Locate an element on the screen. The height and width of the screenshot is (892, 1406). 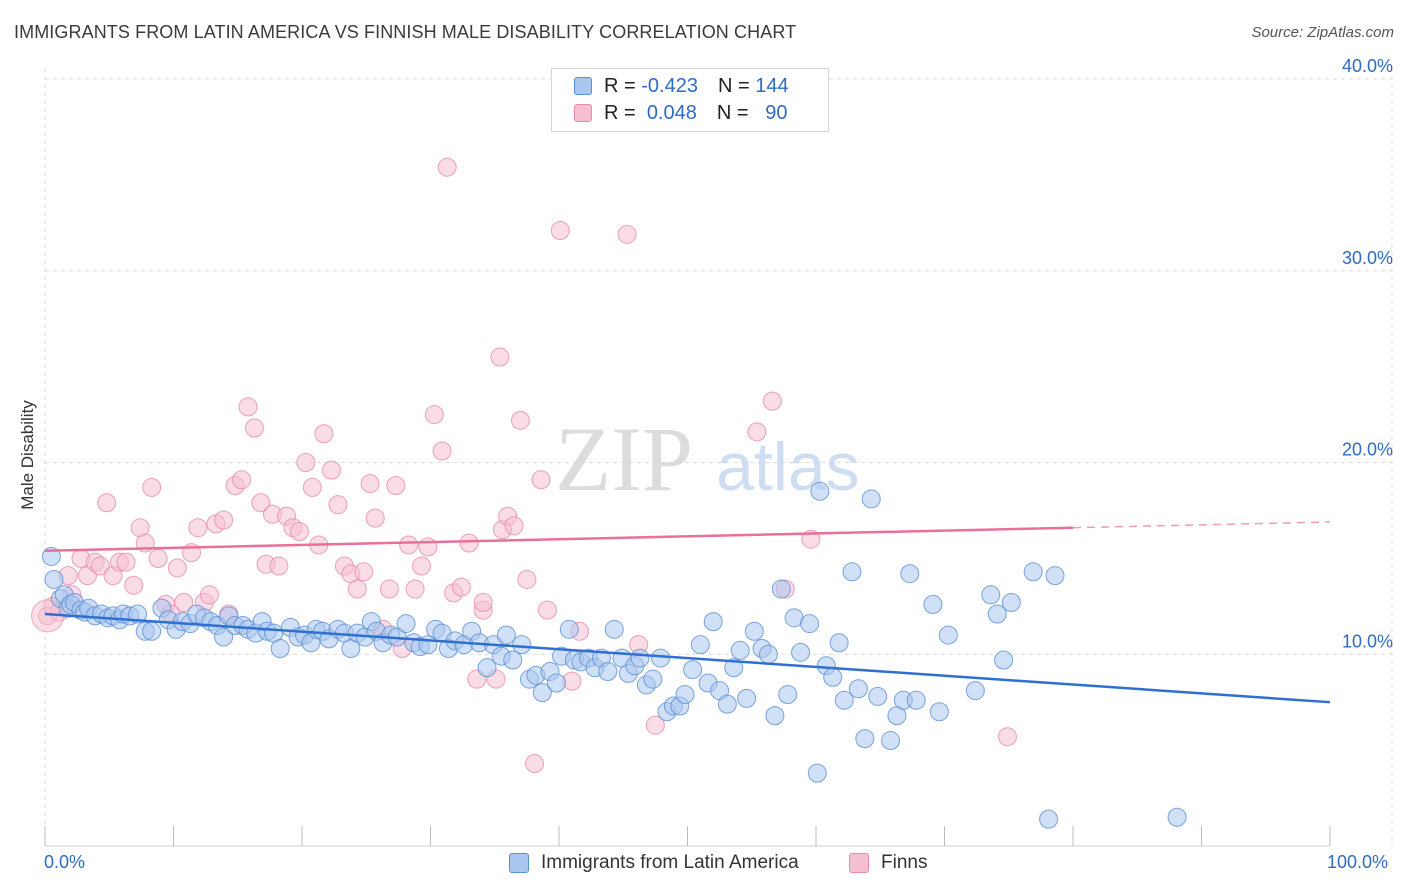
bottom-legend-label: Finns is located at coordinates (904, 862).